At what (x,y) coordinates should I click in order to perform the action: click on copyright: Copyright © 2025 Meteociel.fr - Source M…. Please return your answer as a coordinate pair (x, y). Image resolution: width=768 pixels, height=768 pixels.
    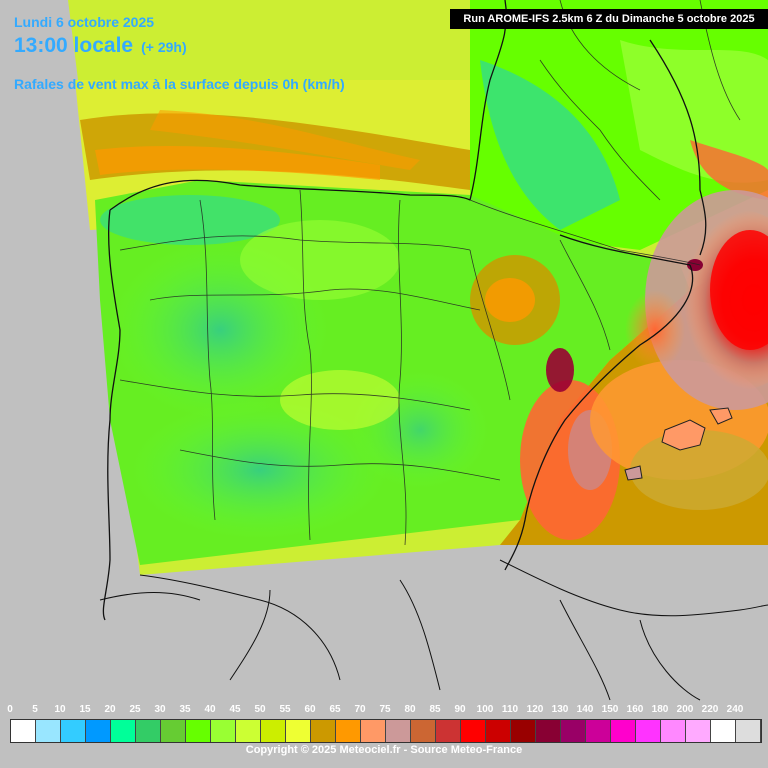
    Looking at the image, I should click on (384, 750).